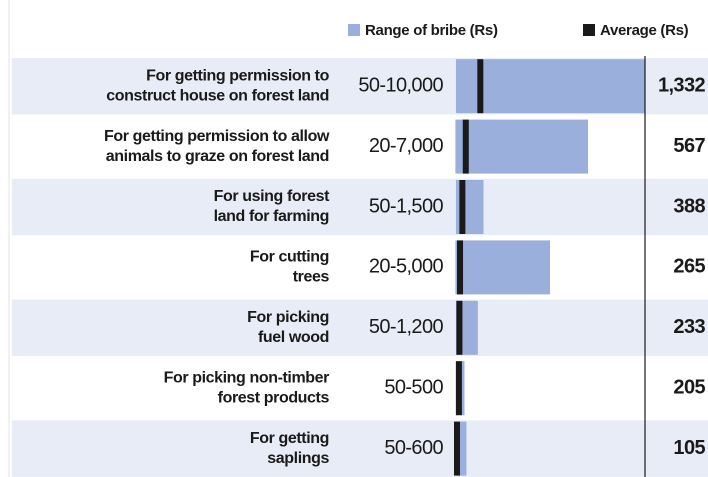 The width and height of the screenshot is (708, 477). Describe the element at coordinates (689, 327) in the screenshot. I see `average-label: 233` at that location.